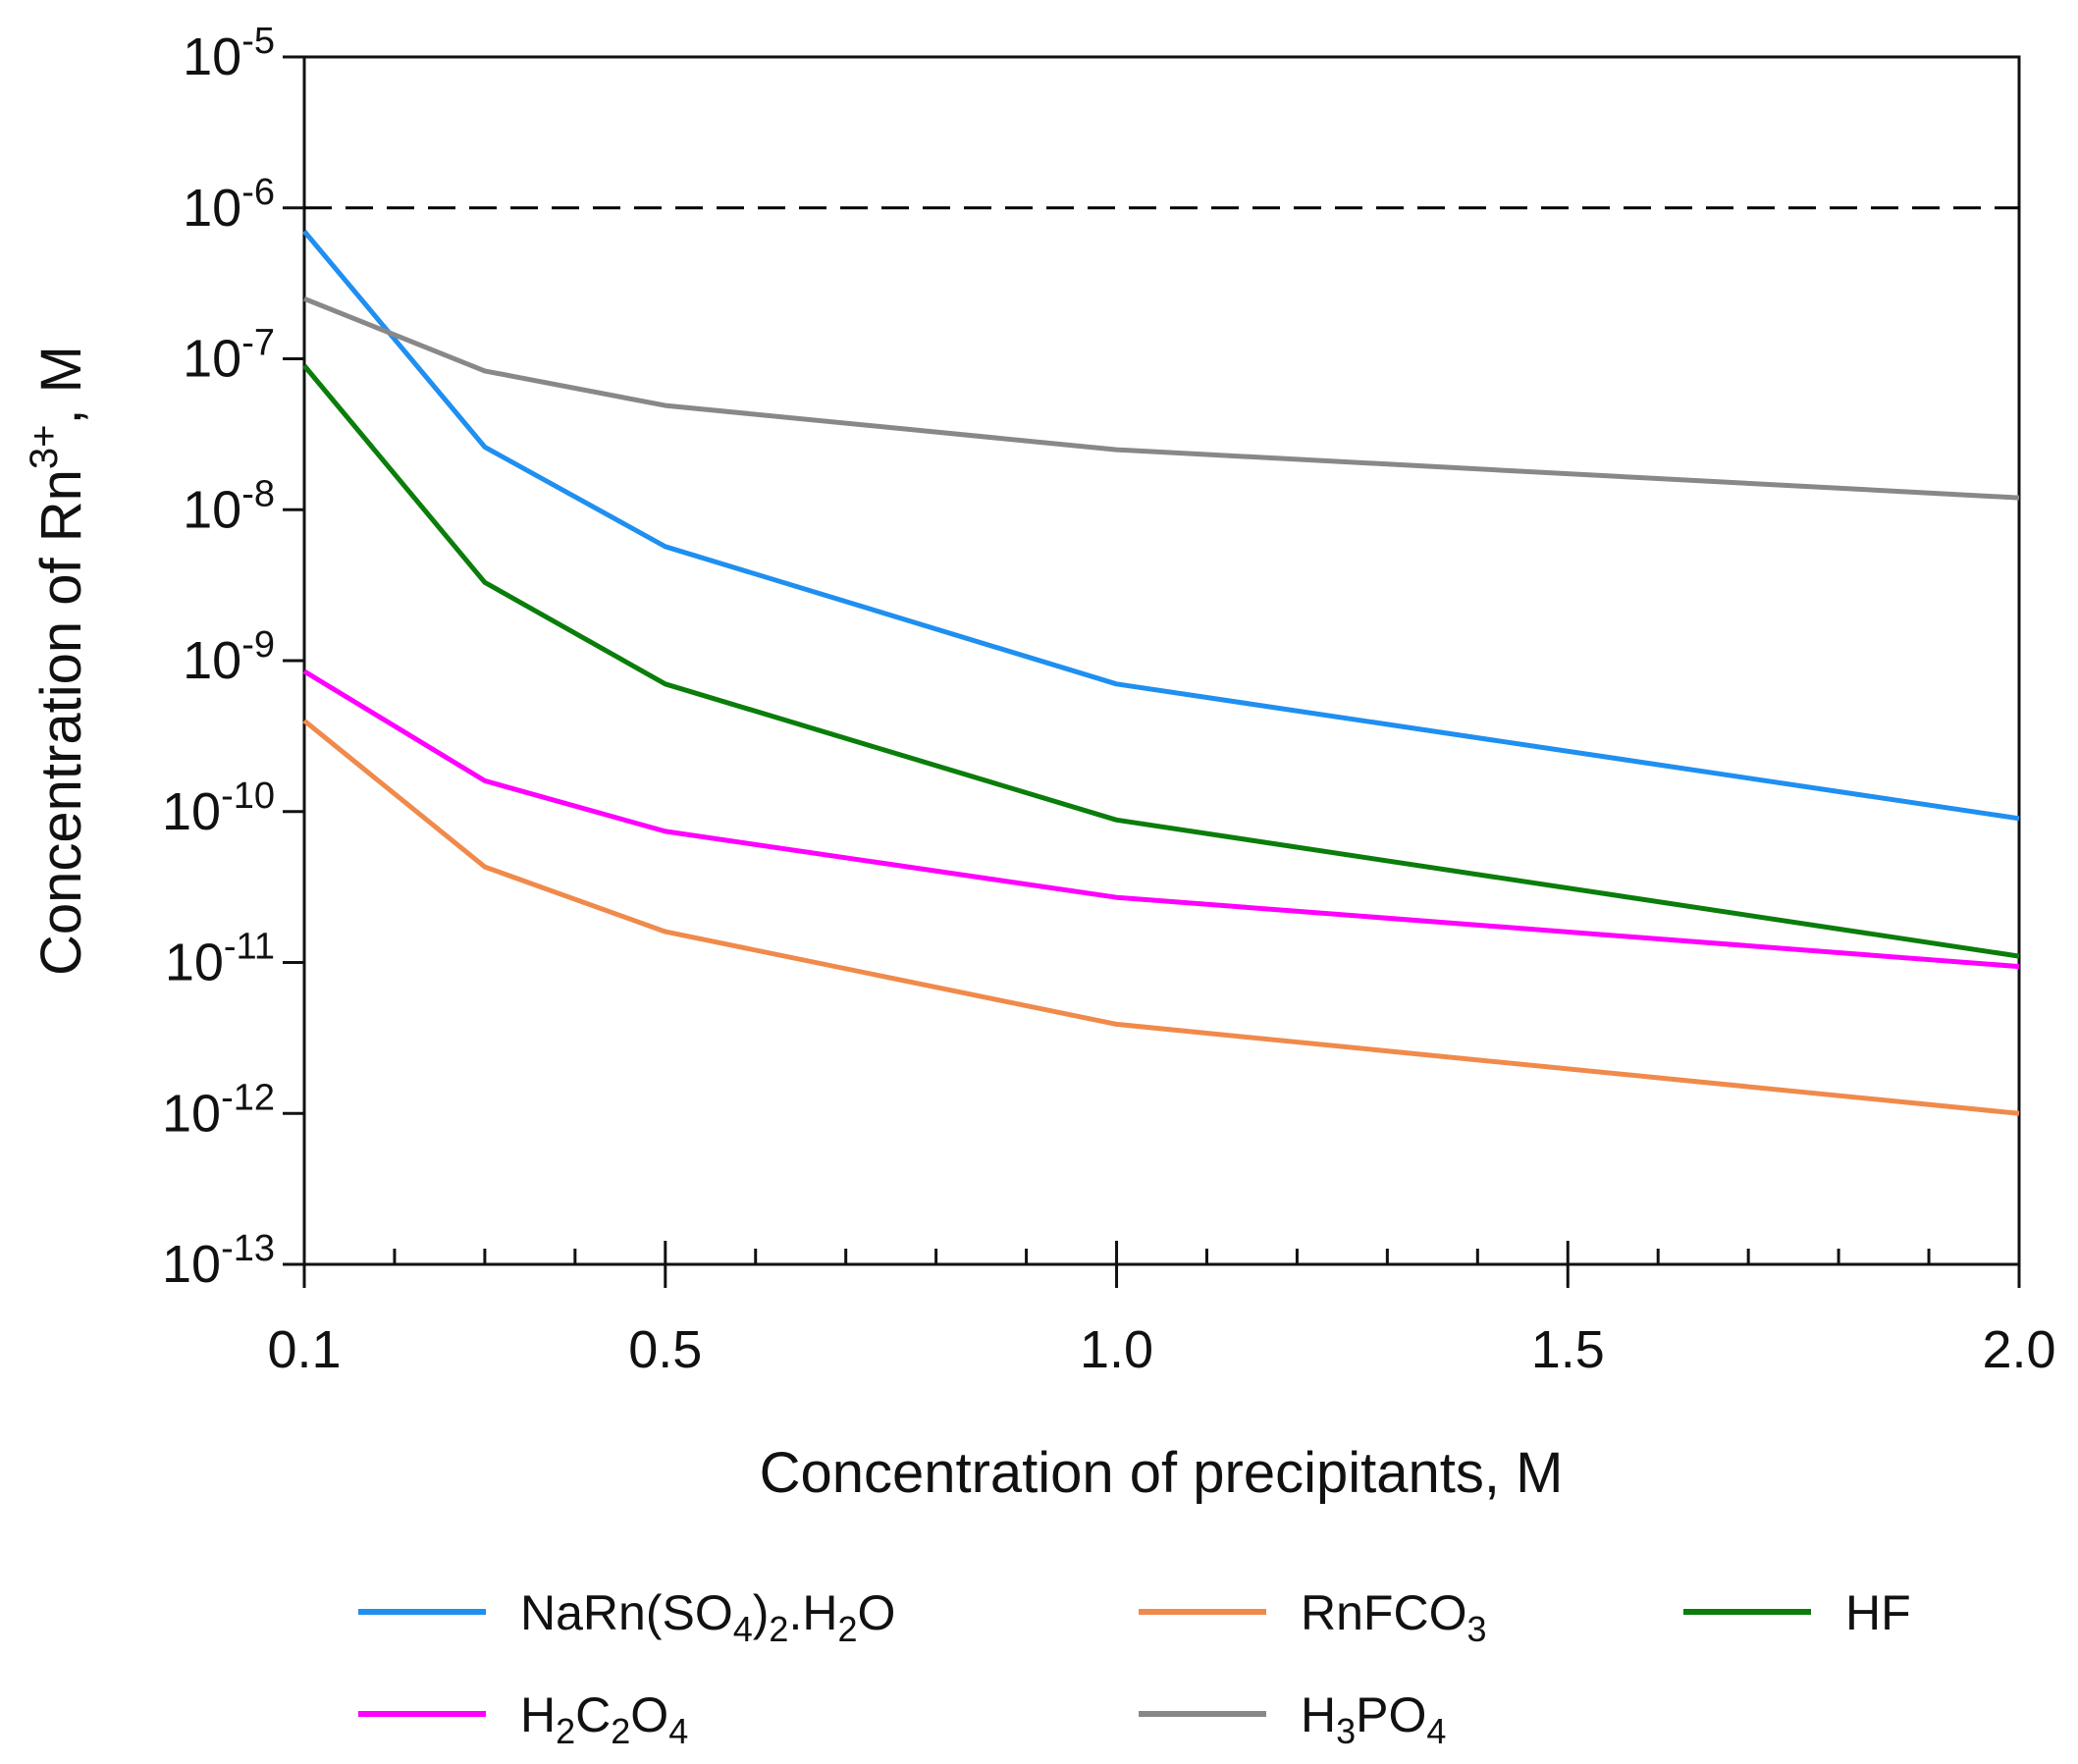 Image resolution: width=2078 pixels, height=1764 pixels. What do you see at coordinates (626, 1612) in the screenshot?
I see `legend-label-text: NaRn(SO` at bounding box center [626, 1612].